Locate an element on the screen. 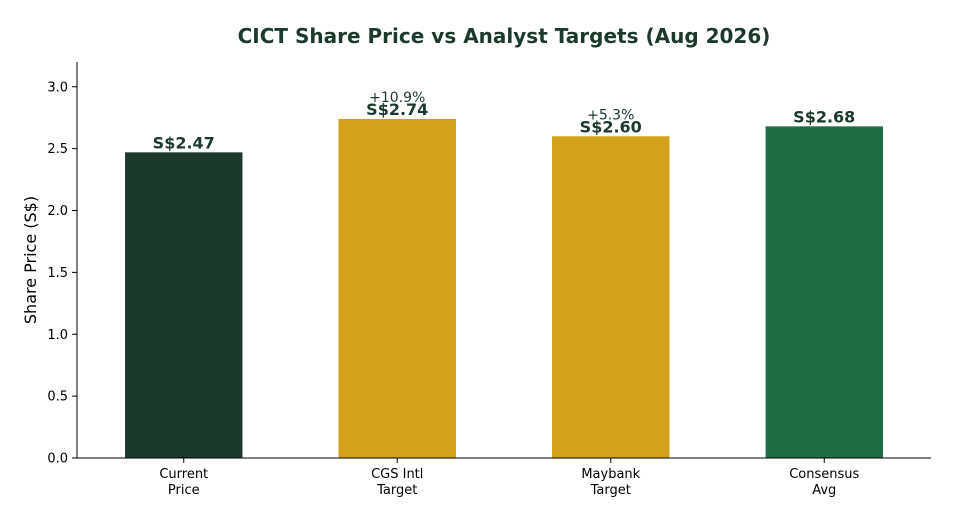 This screenshot has height=520, width=960. y-tick-label: 3.0 is located at coordinates (57, 87).